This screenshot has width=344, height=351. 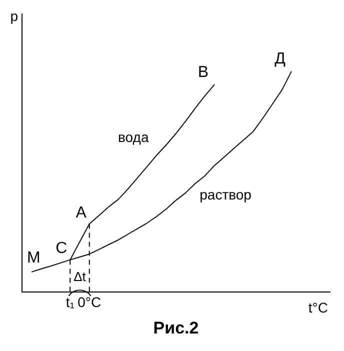 What do you see at coordinates (133, 136) in the screenshot?
I see `series-label: вода` at bounding box center [133, 136].